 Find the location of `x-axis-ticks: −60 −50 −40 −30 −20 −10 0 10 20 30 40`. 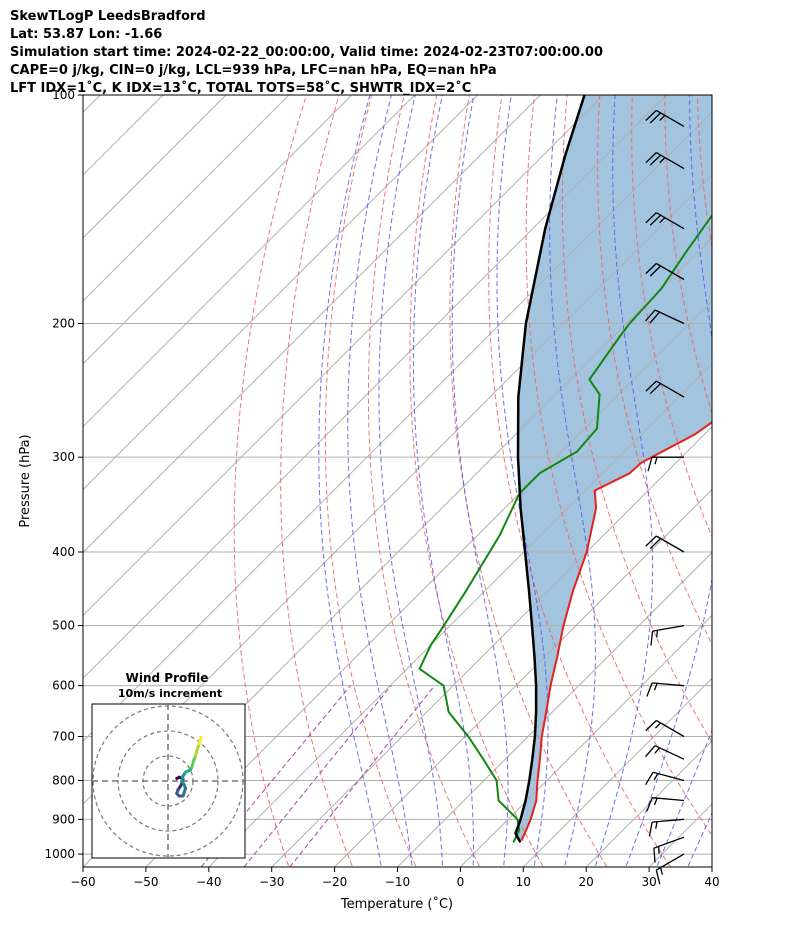

x-axis-ticks: −60 −50 −40 −30 −20 −10 0 10 20 30 40 is located at coordinates (395, 878).